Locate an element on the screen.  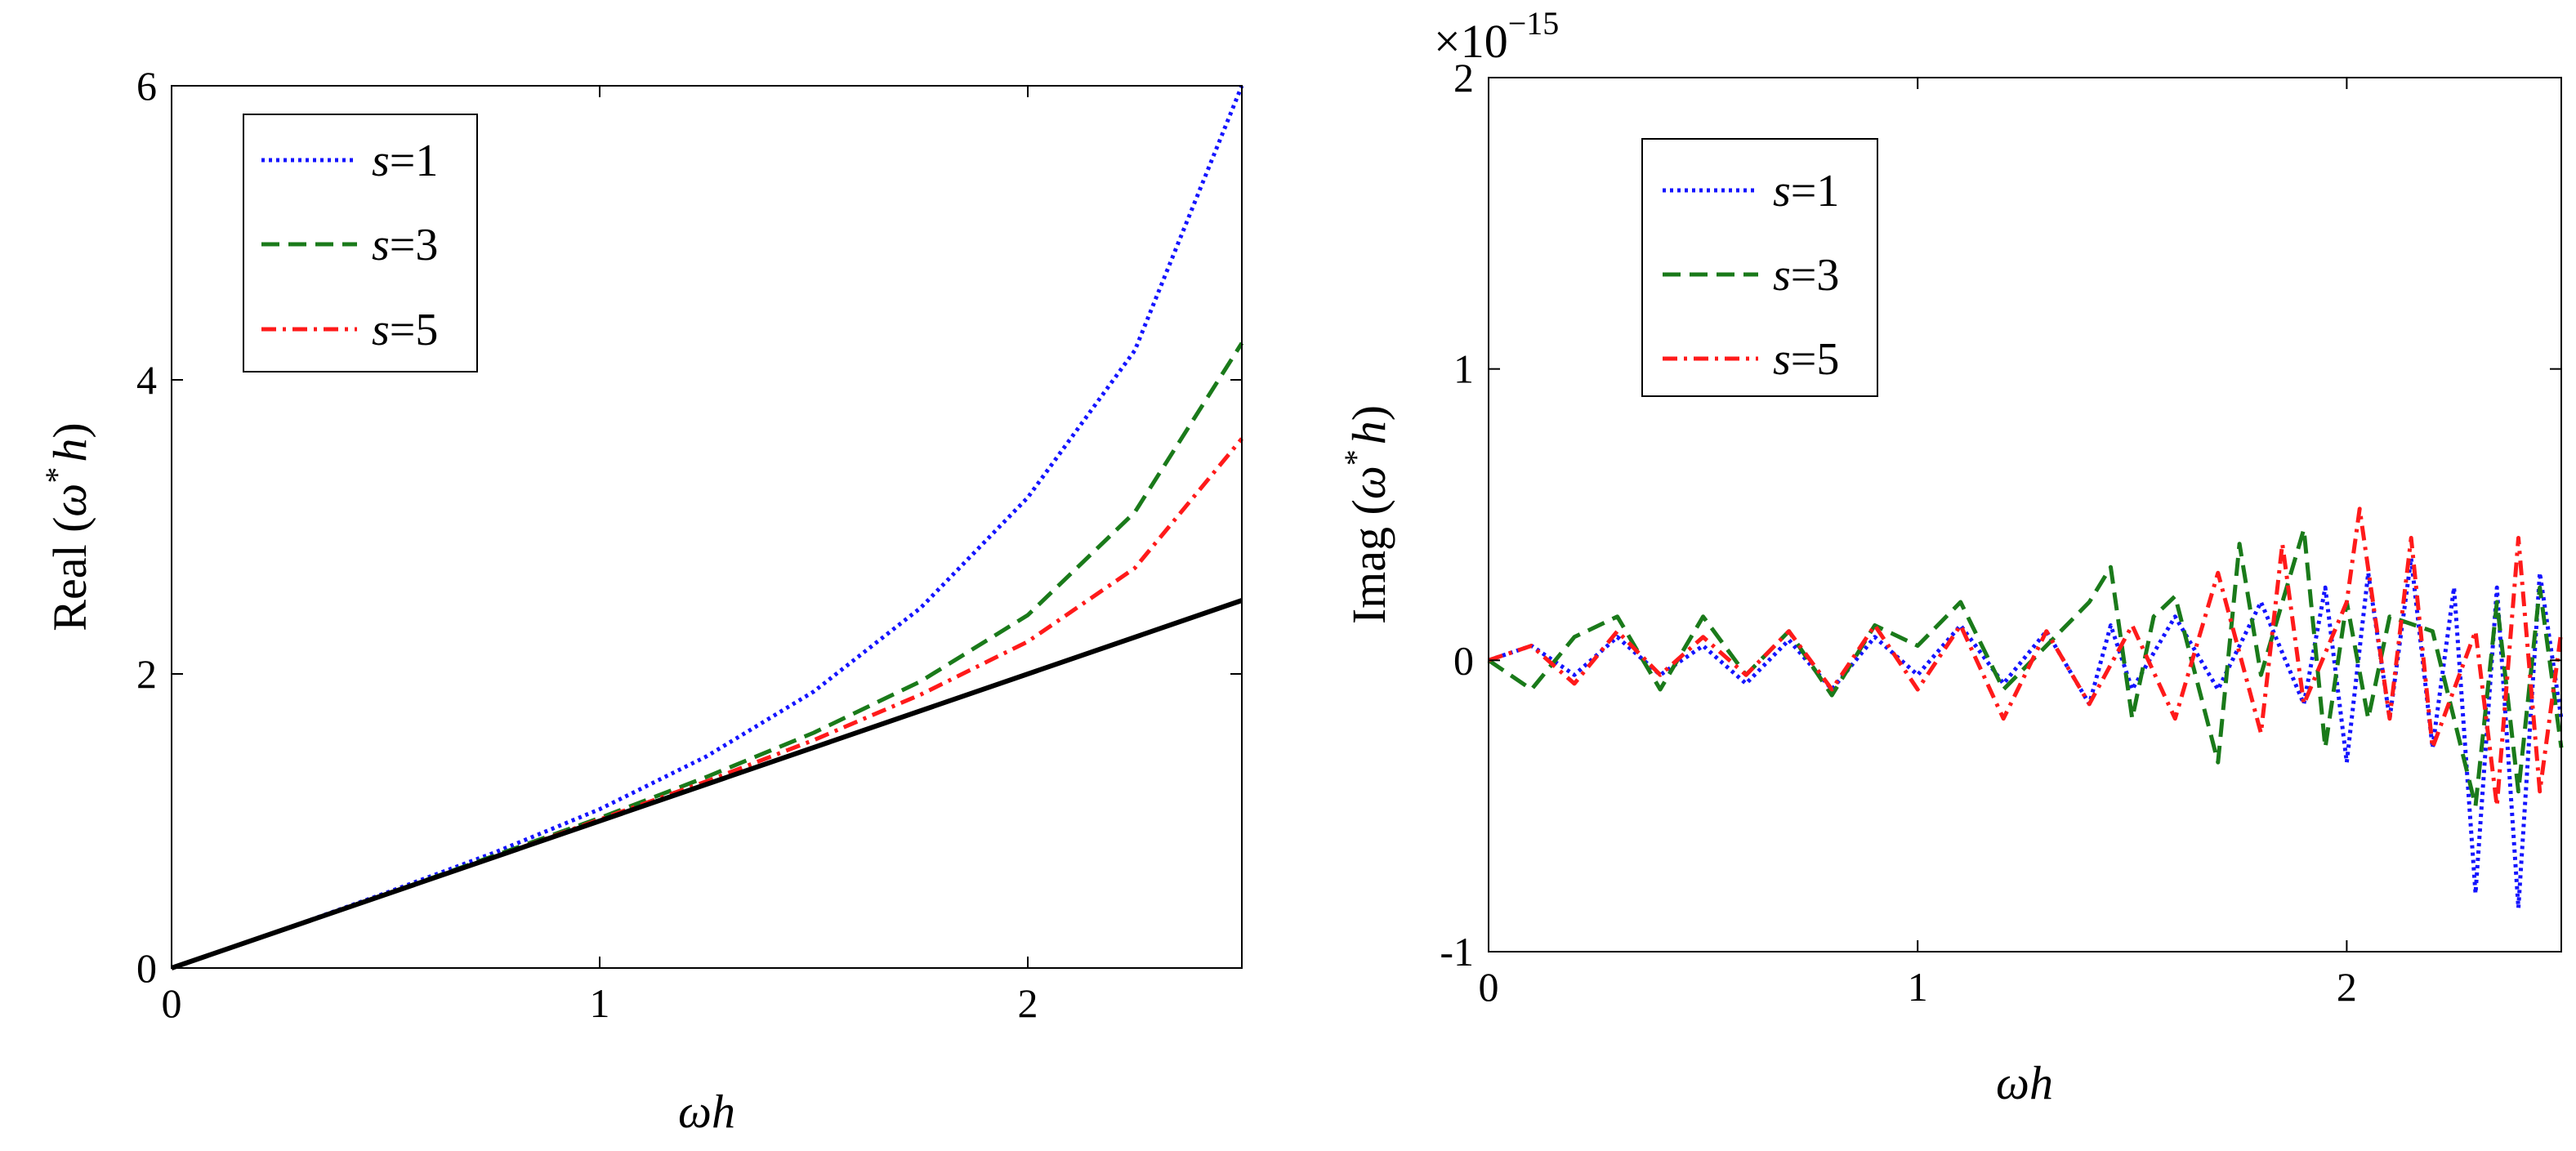
chart-imag-series-s5 is located at coordinates (2026, 657).